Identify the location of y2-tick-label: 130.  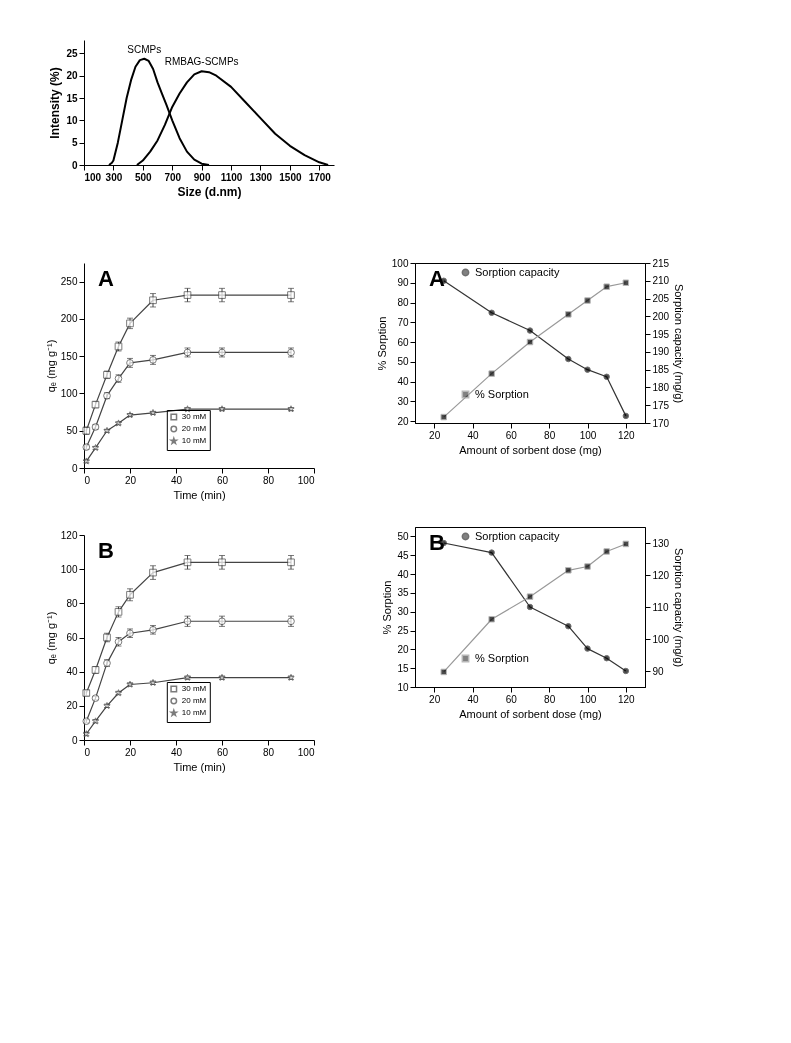
(661, 543).